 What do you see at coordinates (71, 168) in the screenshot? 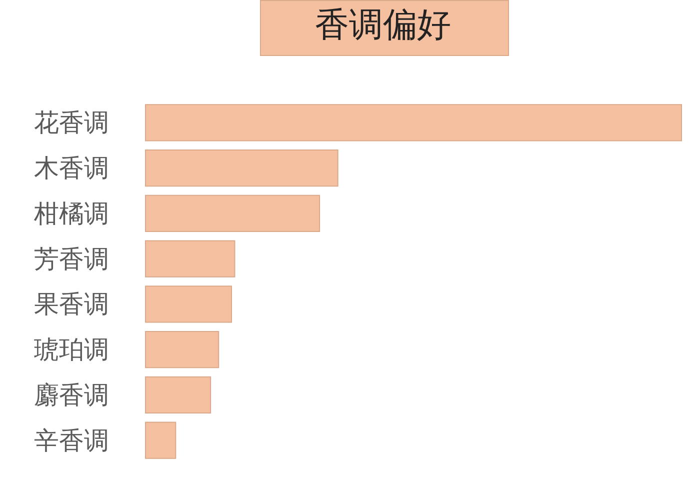
I see `y-tick-label: 木香调` at bounding box center [71, 168].